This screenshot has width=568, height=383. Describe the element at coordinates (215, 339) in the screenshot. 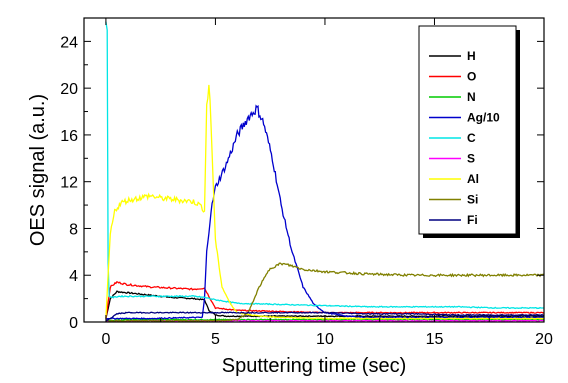

I see `x-tick-label: 5` at that location.